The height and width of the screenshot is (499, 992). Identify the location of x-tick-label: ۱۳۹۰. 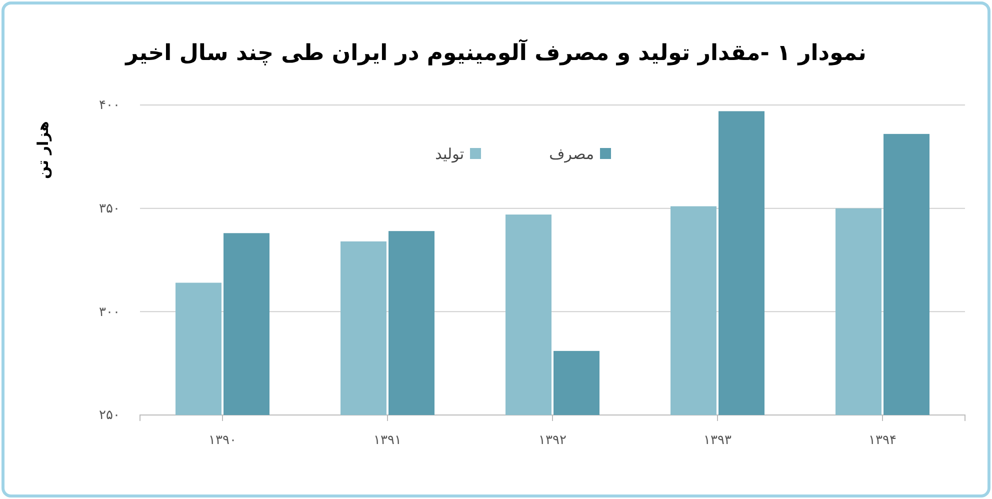
(222, 440).